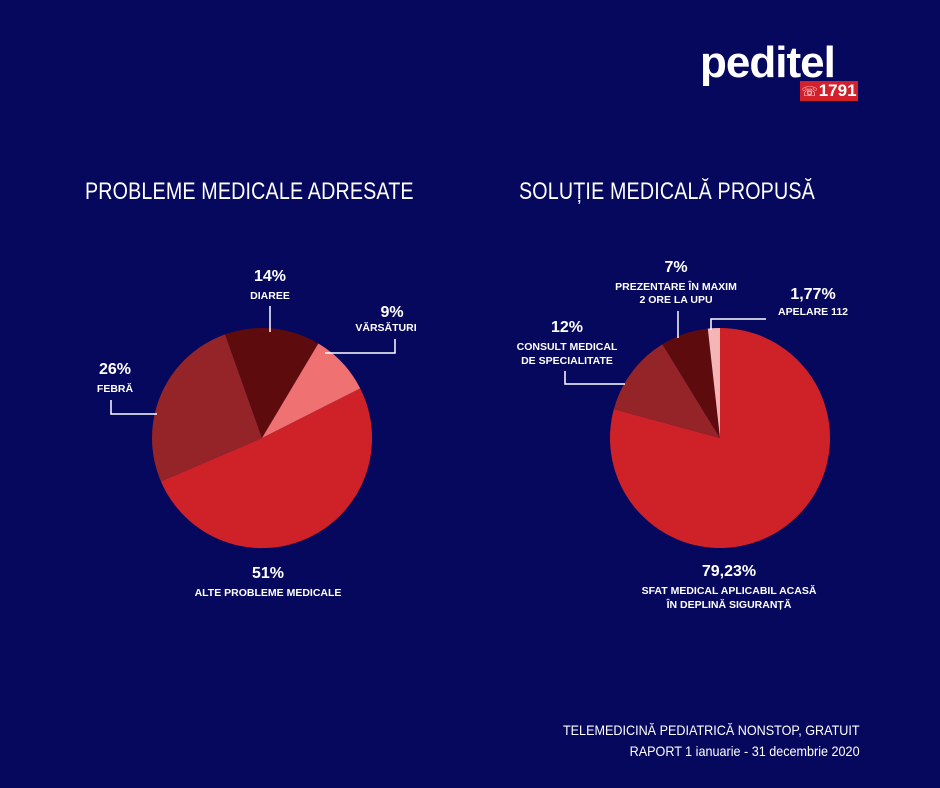  Describe the element at coordinates (567, 327) in the screenshot. I see `slice-value-label: 12%` at that location.